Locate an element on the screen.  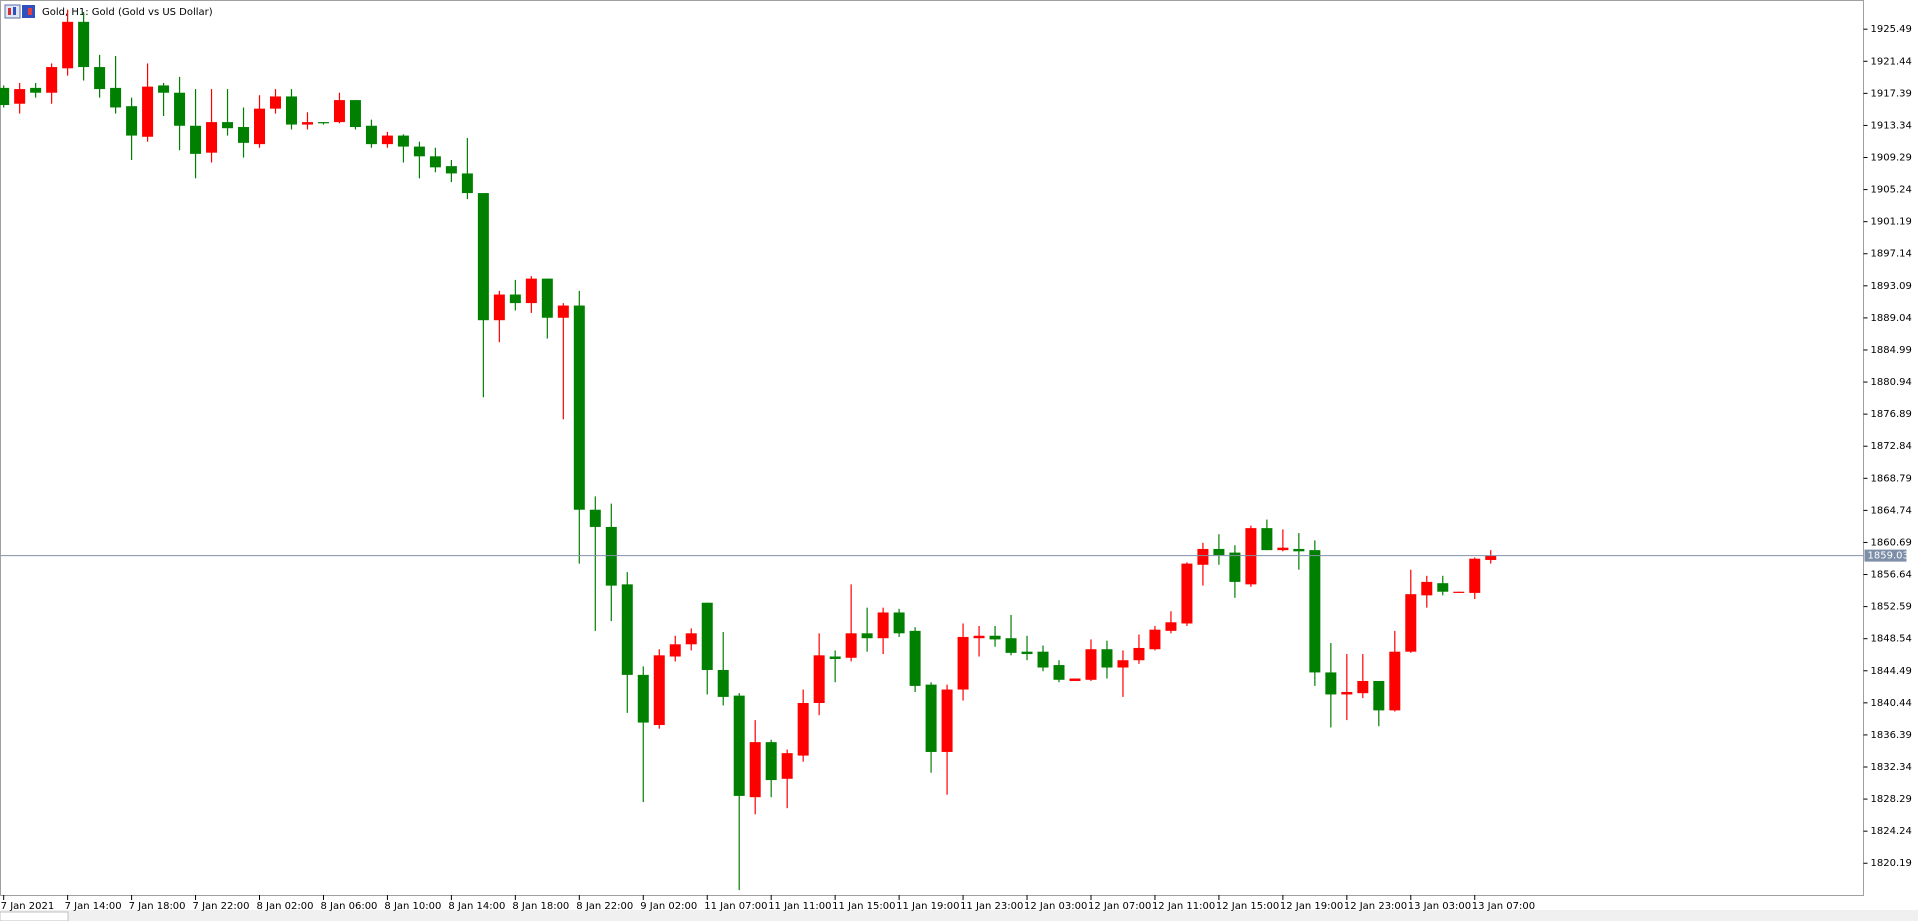
x-tick-label: 11 Jan 19:00 is located at coordinates (927, 906).